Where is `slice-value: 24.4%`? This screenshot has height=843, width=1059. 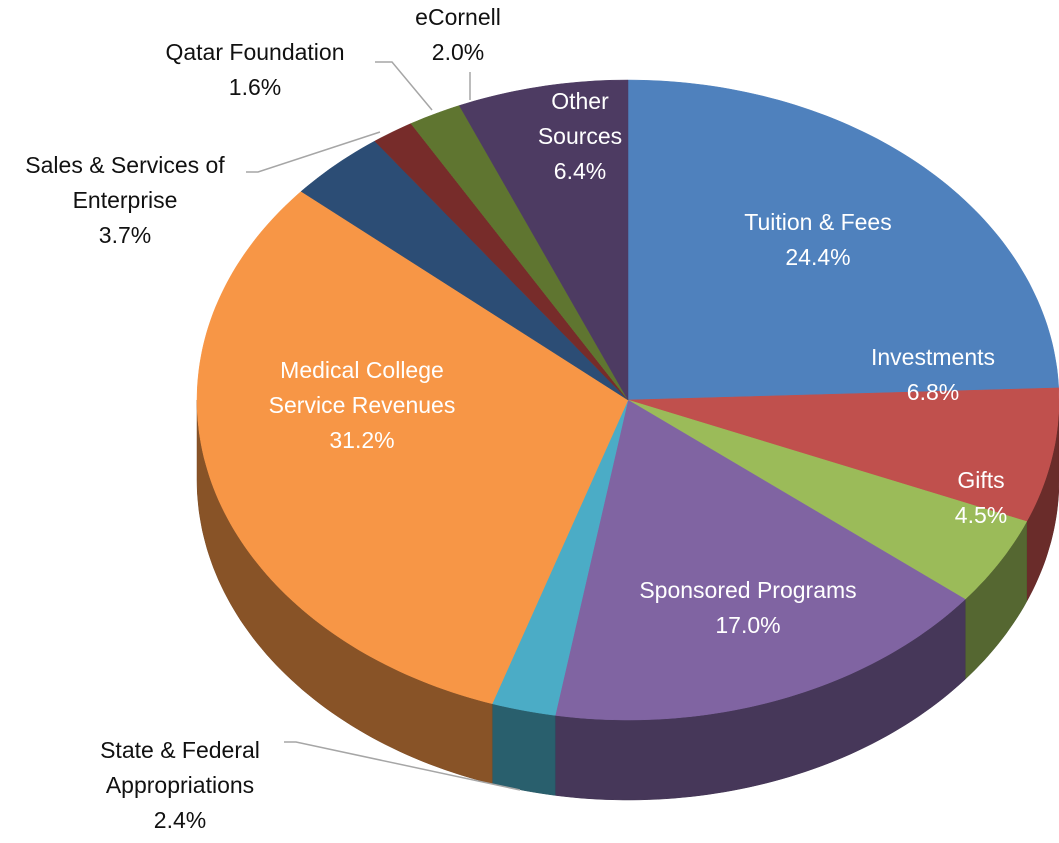
slice-value: 24.4% is located at coordinates (818, 257).